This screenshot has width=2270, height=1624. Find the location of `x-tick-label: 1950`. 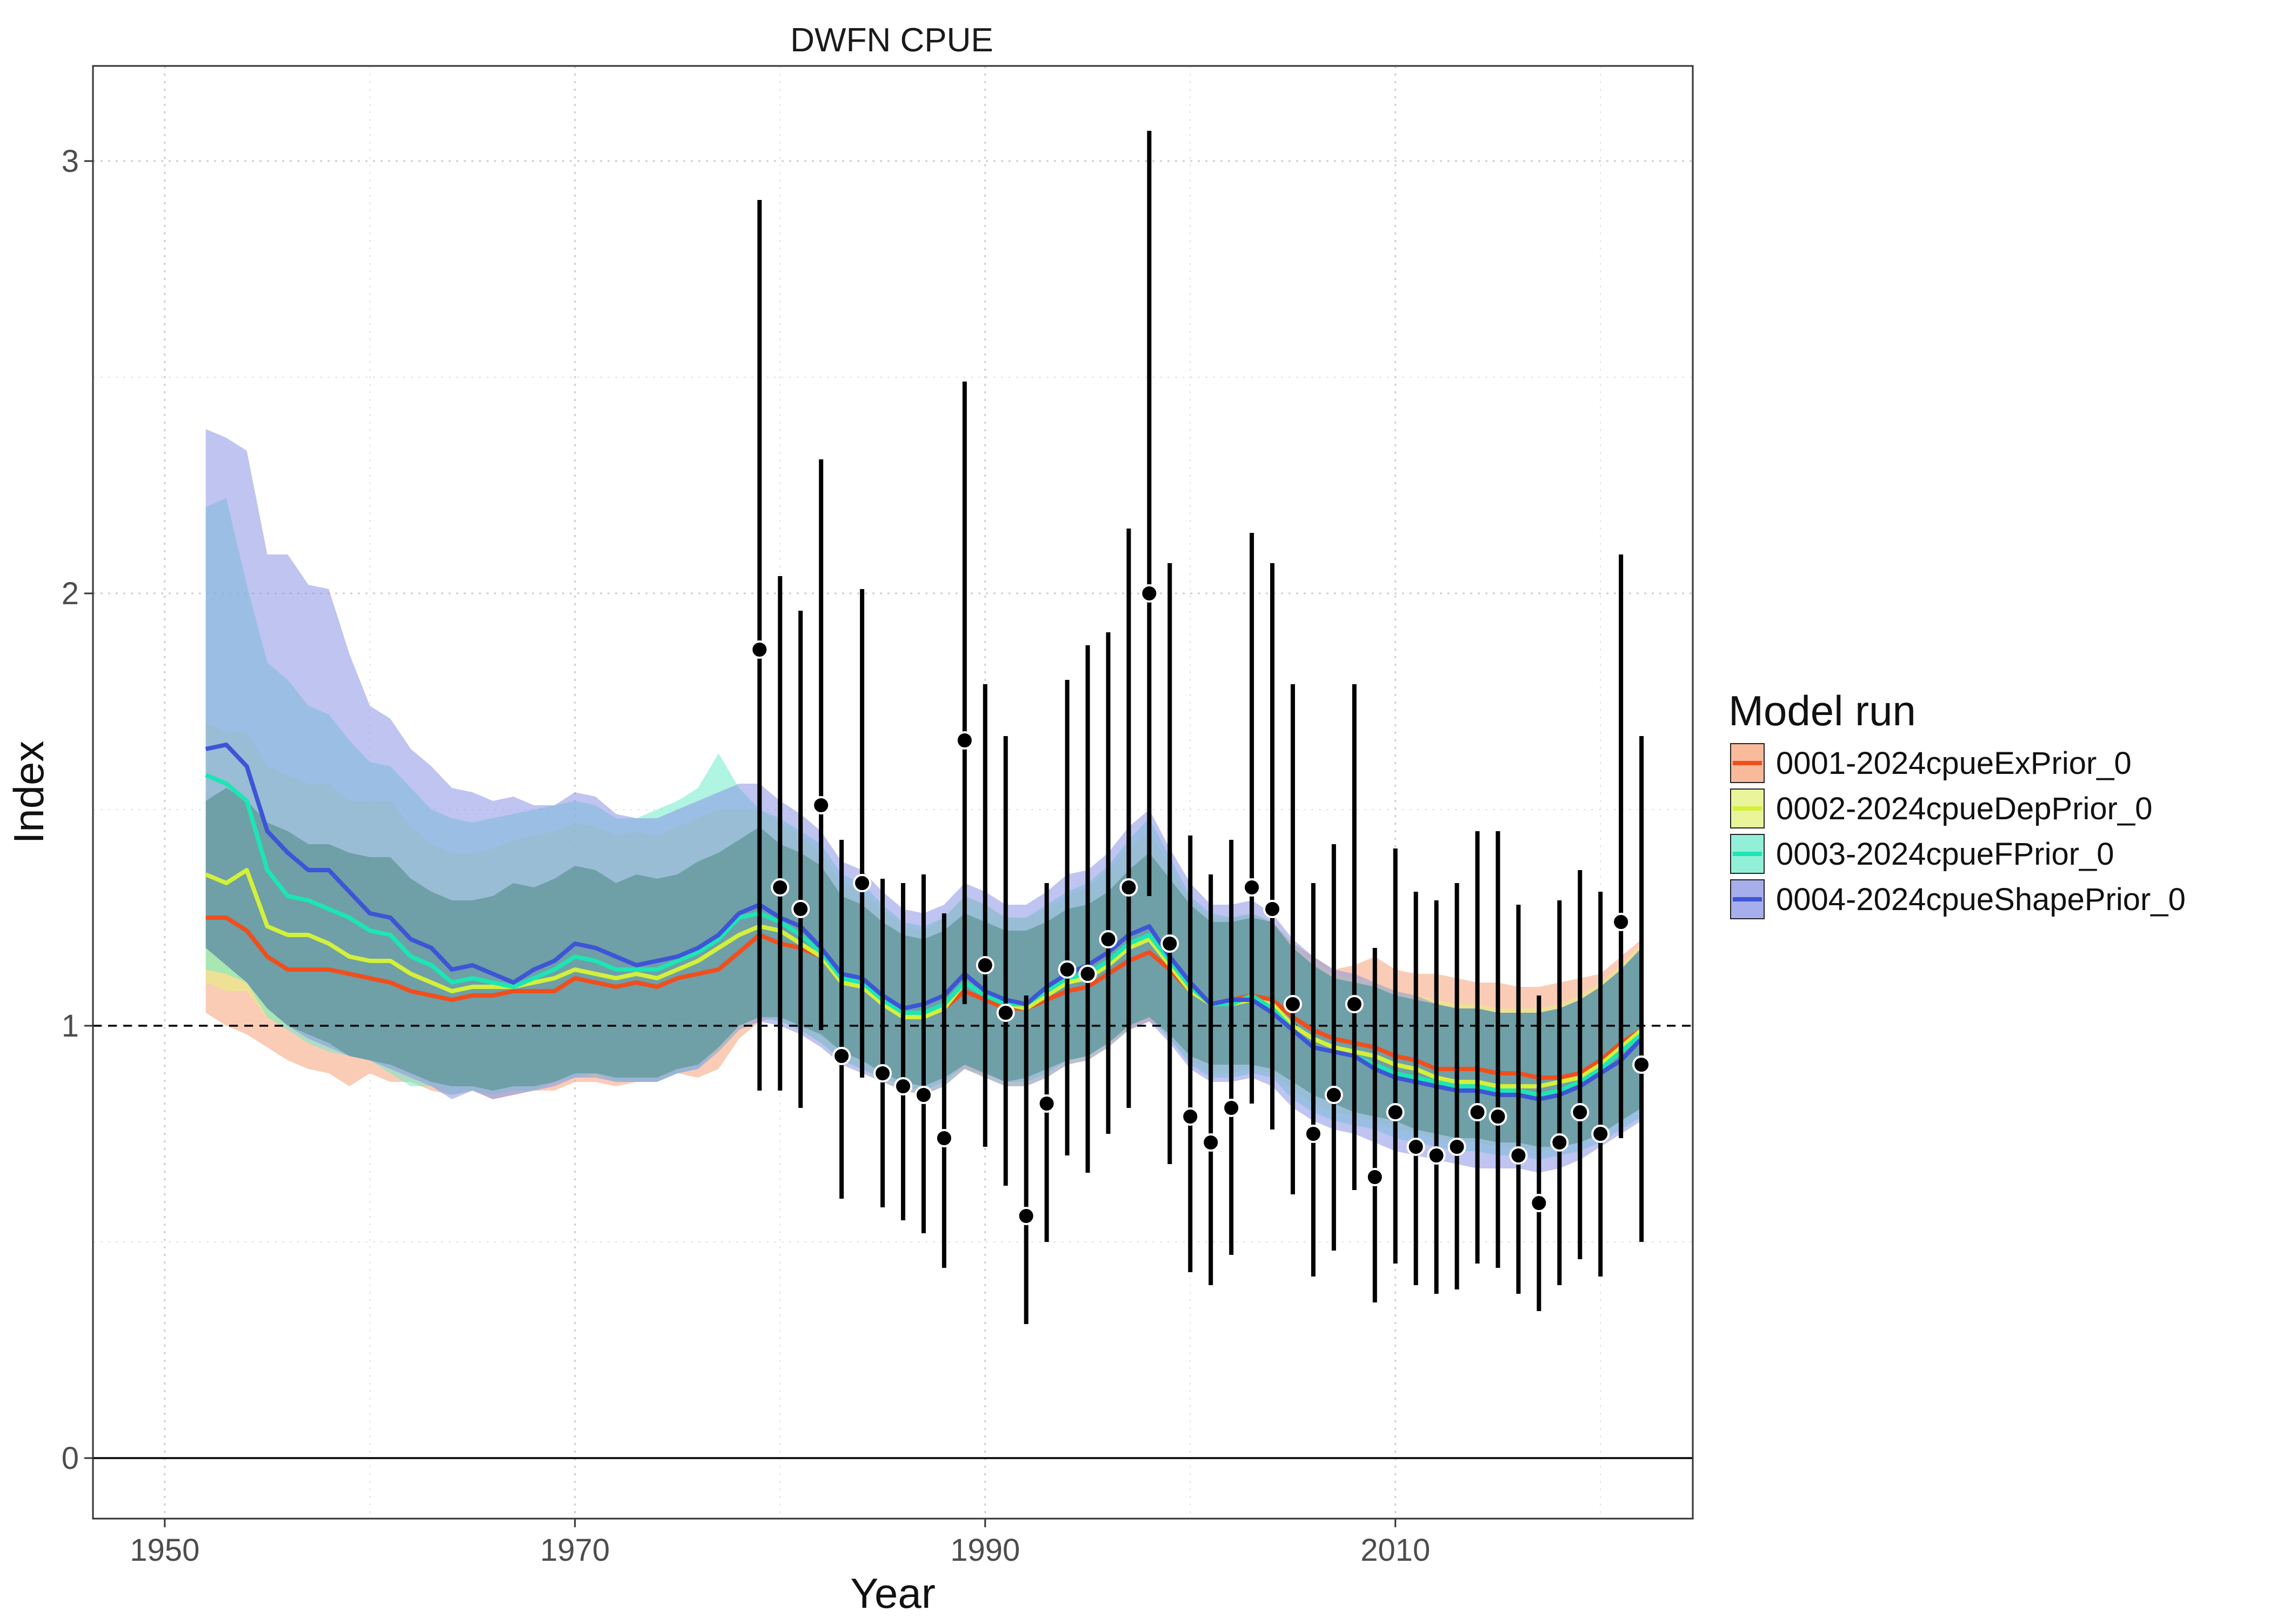

x-tick-label: 1950 is located at coordinates (164, 1550).